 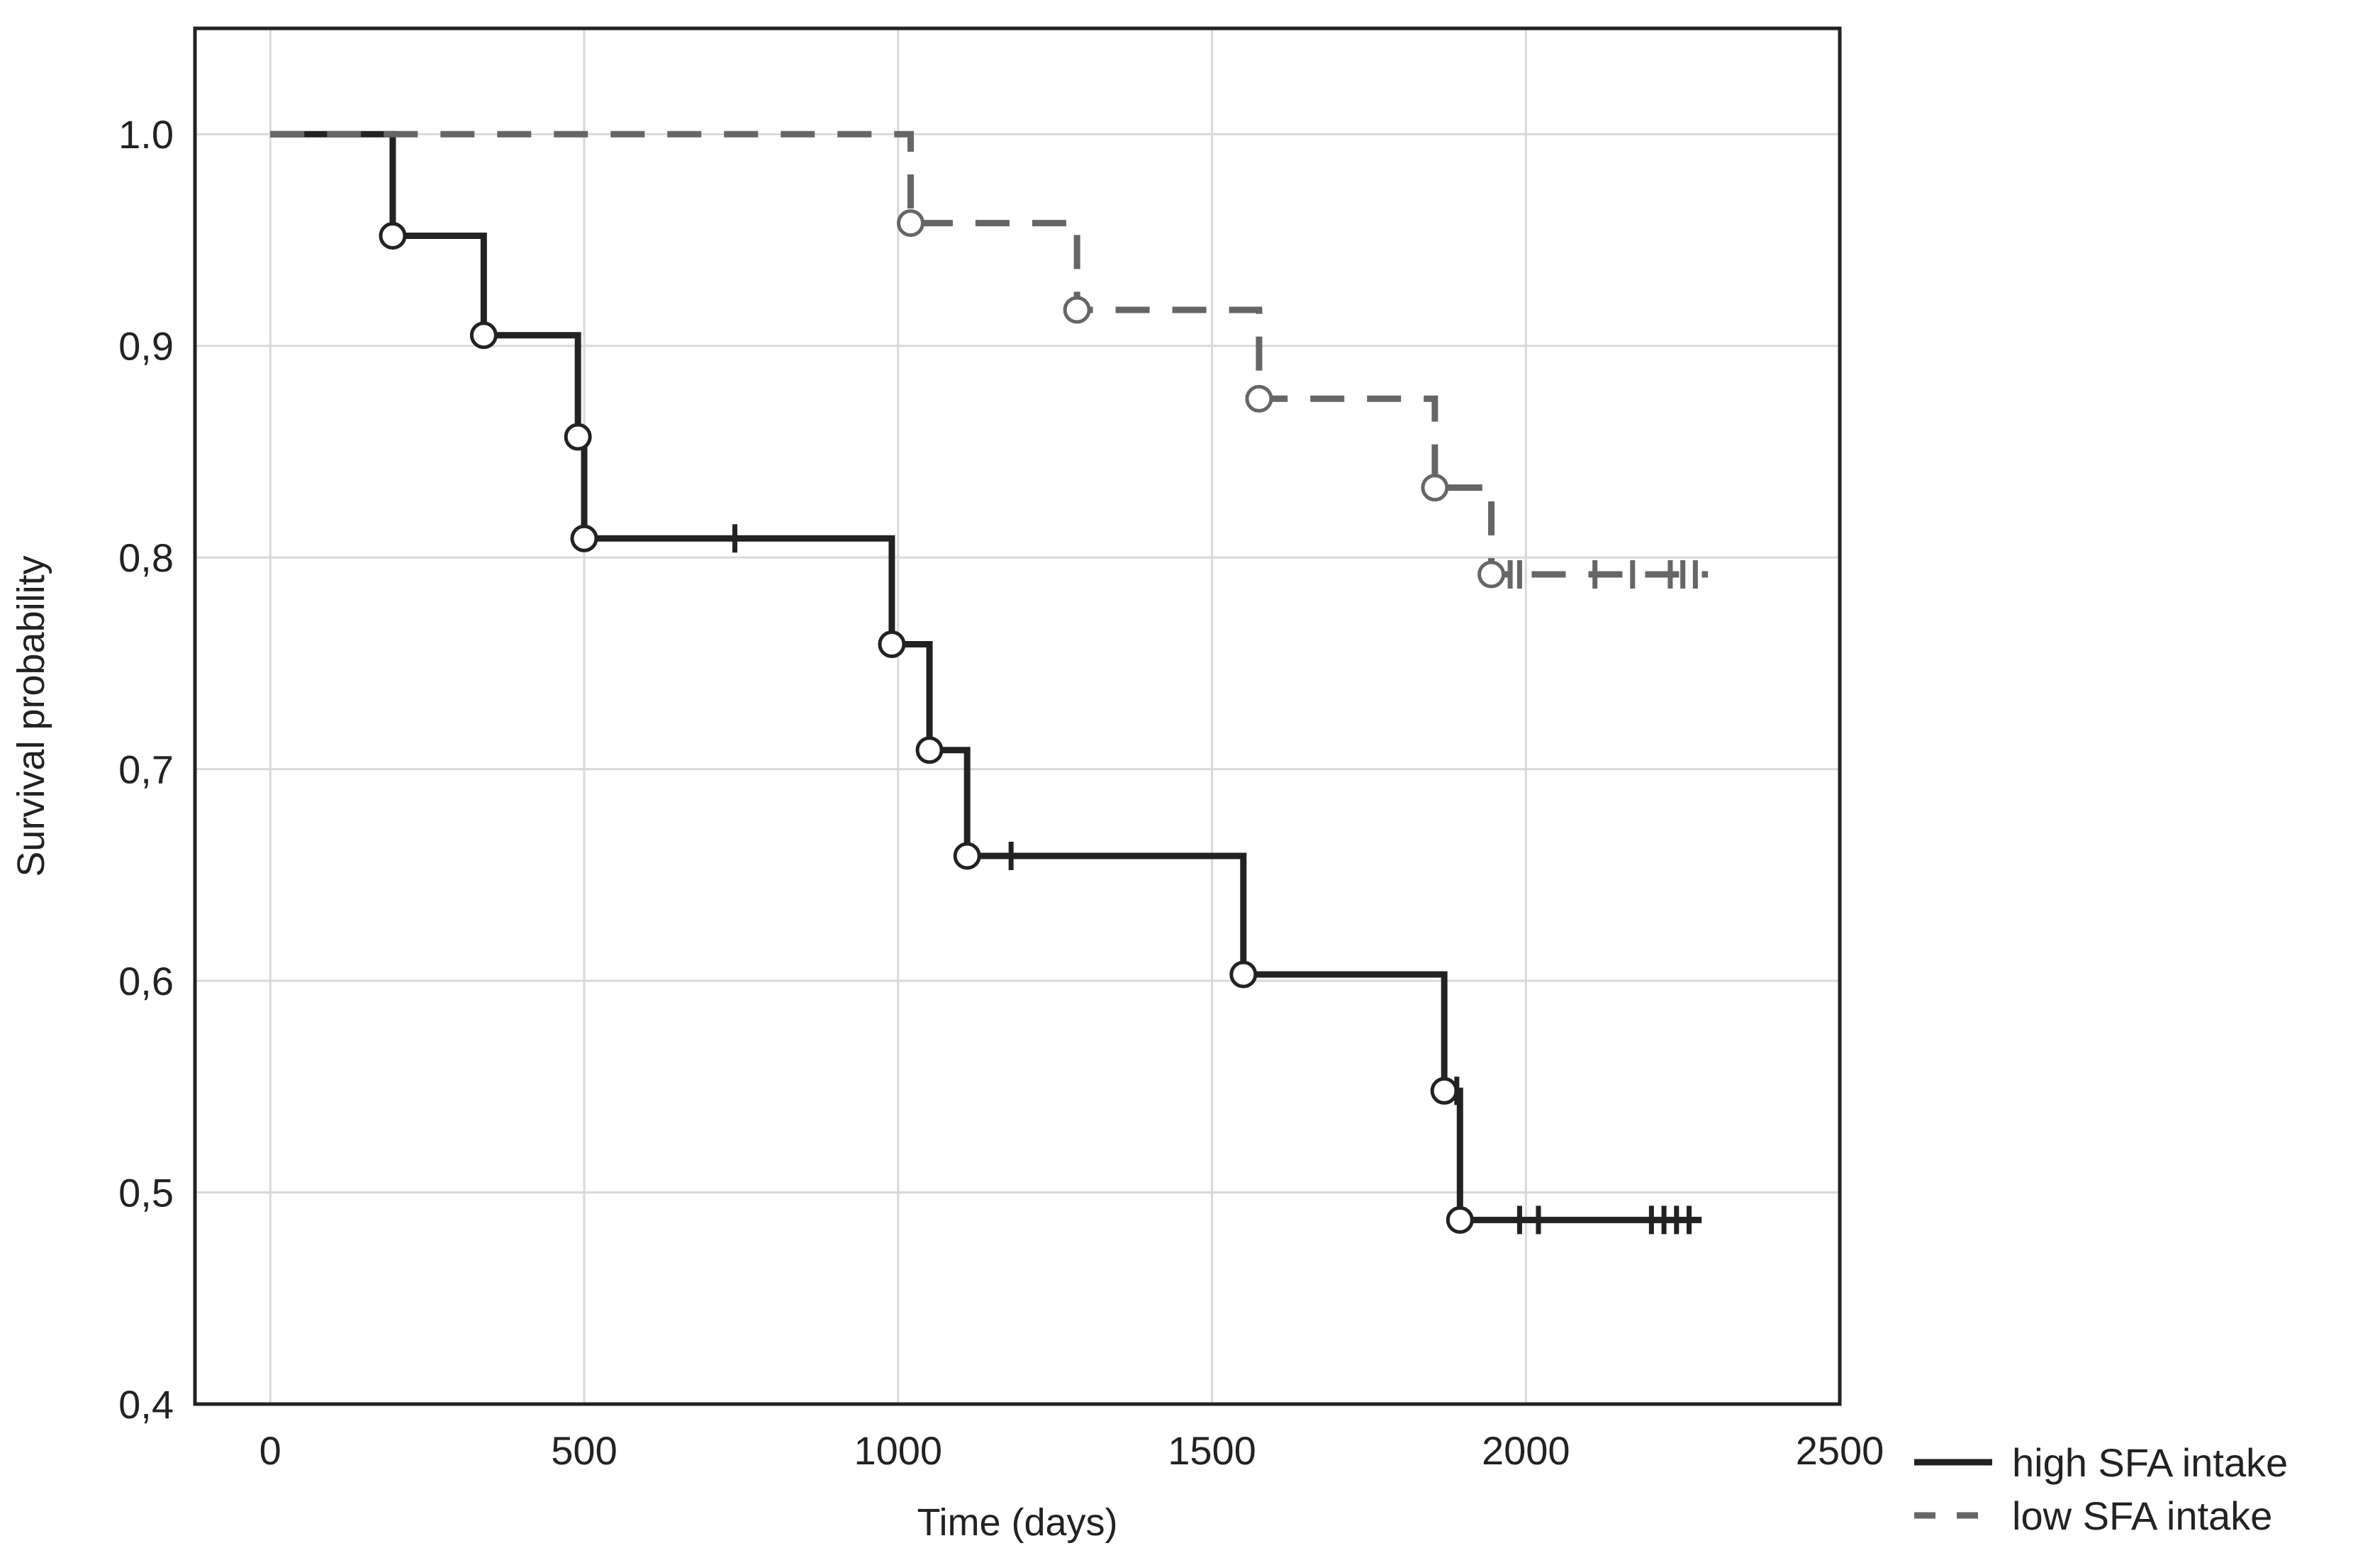 What do you see at coordinates (146, 557) in the screenshot?
I see `y-tick-label: 0,8` at bounding box center [146, 557].